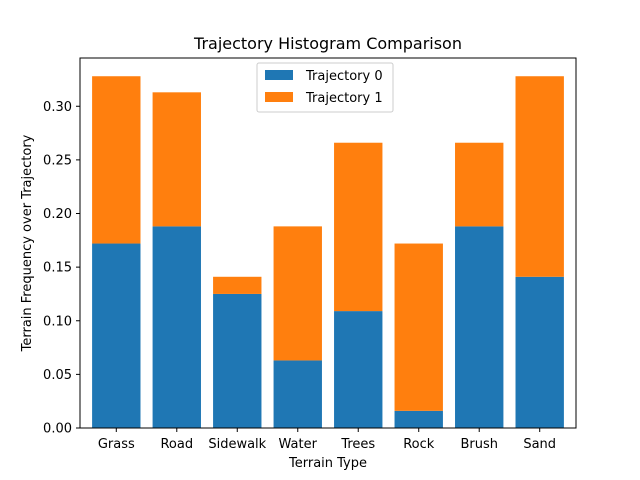 Image resolution: width=640 pixels, height=480 pixels. What do you see at coordinates (176, 444) in the screenshot?
I see `x-tick-label: Road` at bounding box center [176, 444].